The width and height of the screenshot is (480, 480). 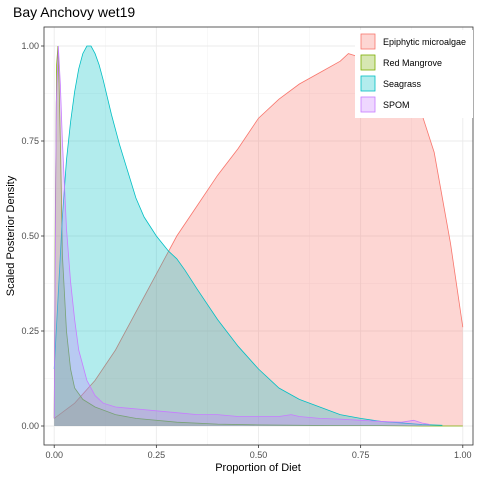 I want to click on y-axis-title: Scaled Posterior Density, so click(x=11, y=235).